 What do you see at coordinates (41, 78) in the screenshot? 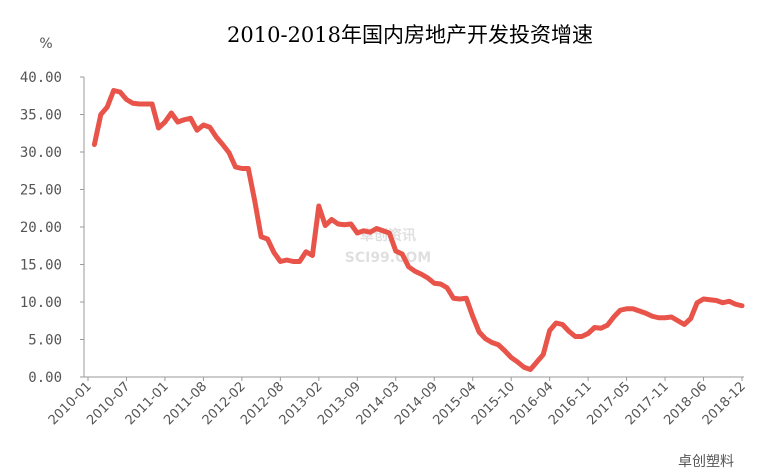
I see `y-tick-label: 40.00` at bounding box center [41, 78].